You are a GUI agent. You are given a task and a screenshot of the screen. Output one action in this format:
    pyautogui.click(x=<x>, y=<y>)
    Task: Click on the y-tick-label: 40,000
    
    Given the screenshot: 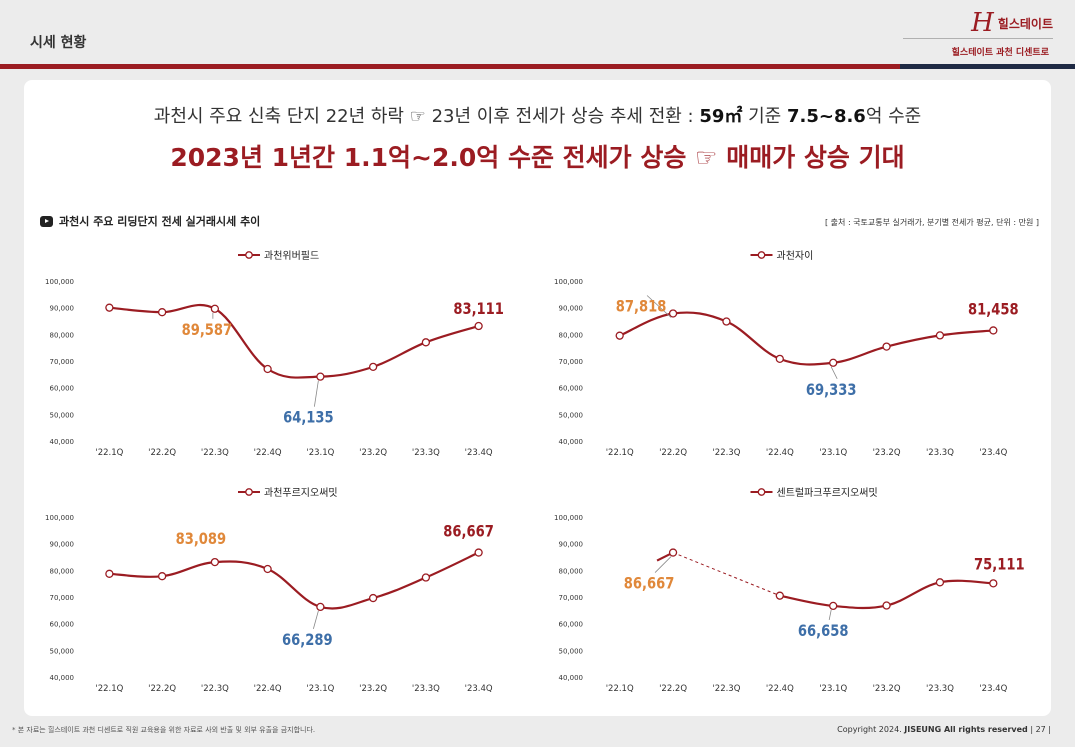 What is the action you would take?
    pyautogui.click(x=571, y=442)
    